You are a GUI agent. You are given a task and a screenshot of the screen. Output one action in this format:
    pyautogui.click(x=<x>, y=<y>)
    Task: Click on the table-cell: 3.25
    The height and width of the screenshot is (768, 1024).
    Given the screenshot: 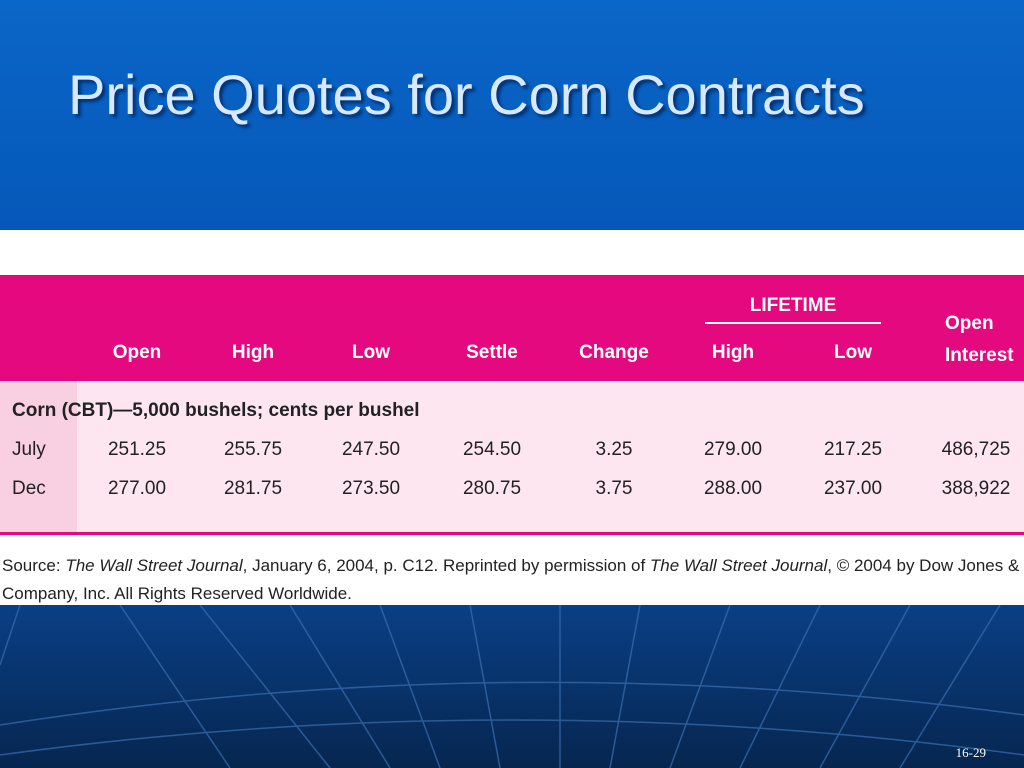 What is the action you would take?
    pyautogui.click(x=614, y=449)
    